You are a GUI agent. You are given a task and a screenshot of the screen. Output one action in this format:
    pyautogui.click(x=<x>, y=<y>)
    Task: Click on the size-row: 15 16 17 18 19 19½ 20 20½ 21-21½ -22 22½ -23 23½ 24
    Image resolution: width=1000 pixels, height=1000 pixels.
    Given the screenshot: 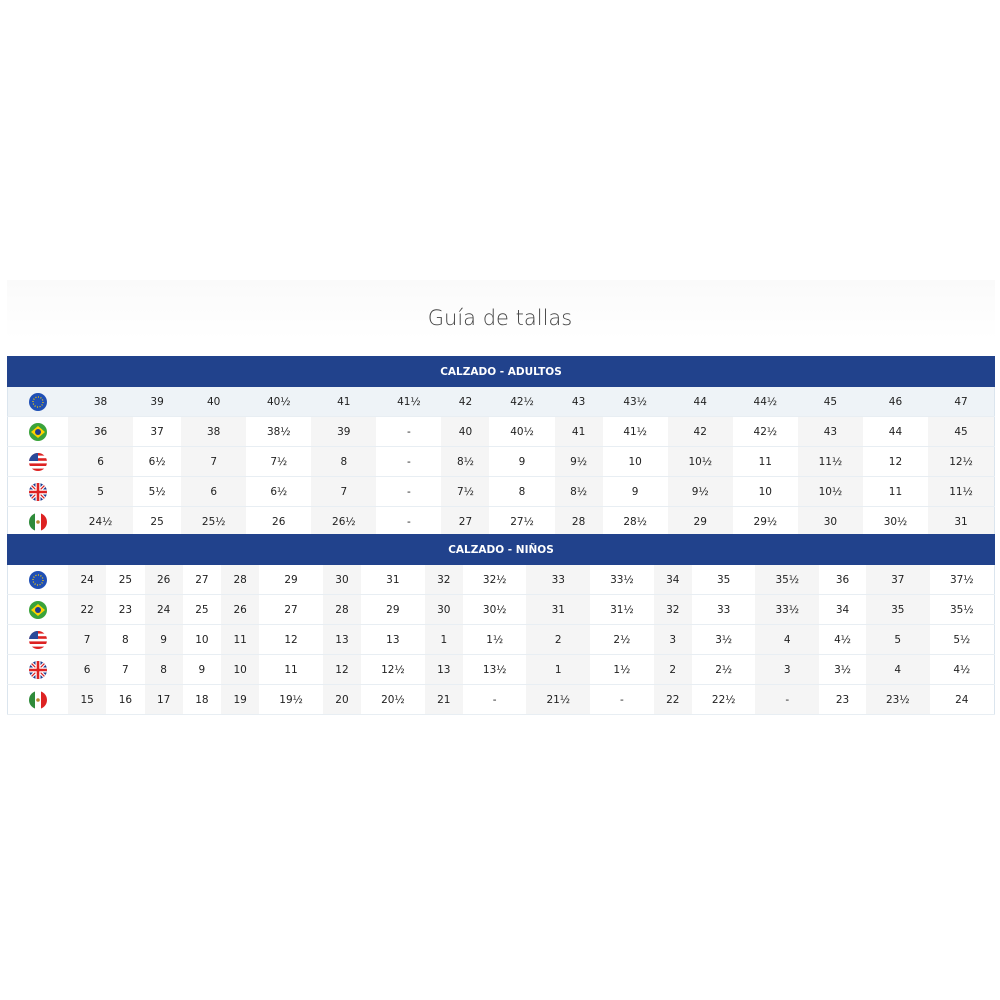 What is the action you would take?
    pyautogui.click(x=501, y=699)
    